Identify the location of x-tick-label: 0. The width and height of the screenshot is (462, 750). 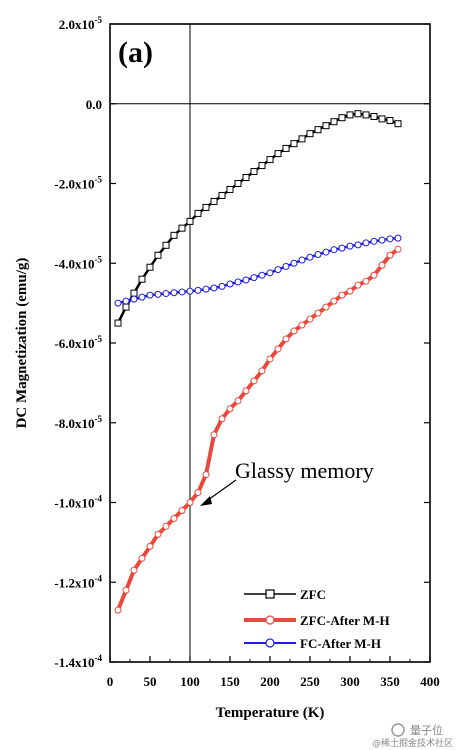
(110, 681).